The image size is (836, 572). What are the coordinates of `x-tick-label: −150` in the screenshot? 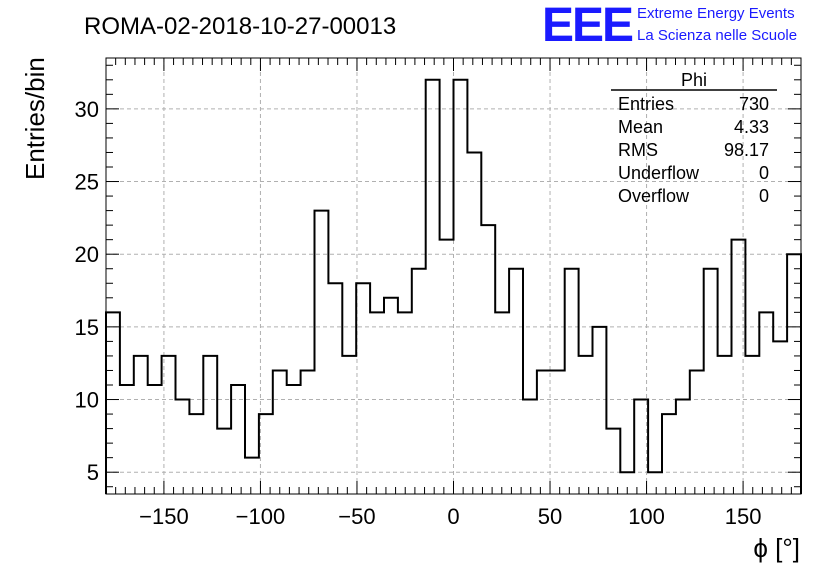 It's located at (164, 516).